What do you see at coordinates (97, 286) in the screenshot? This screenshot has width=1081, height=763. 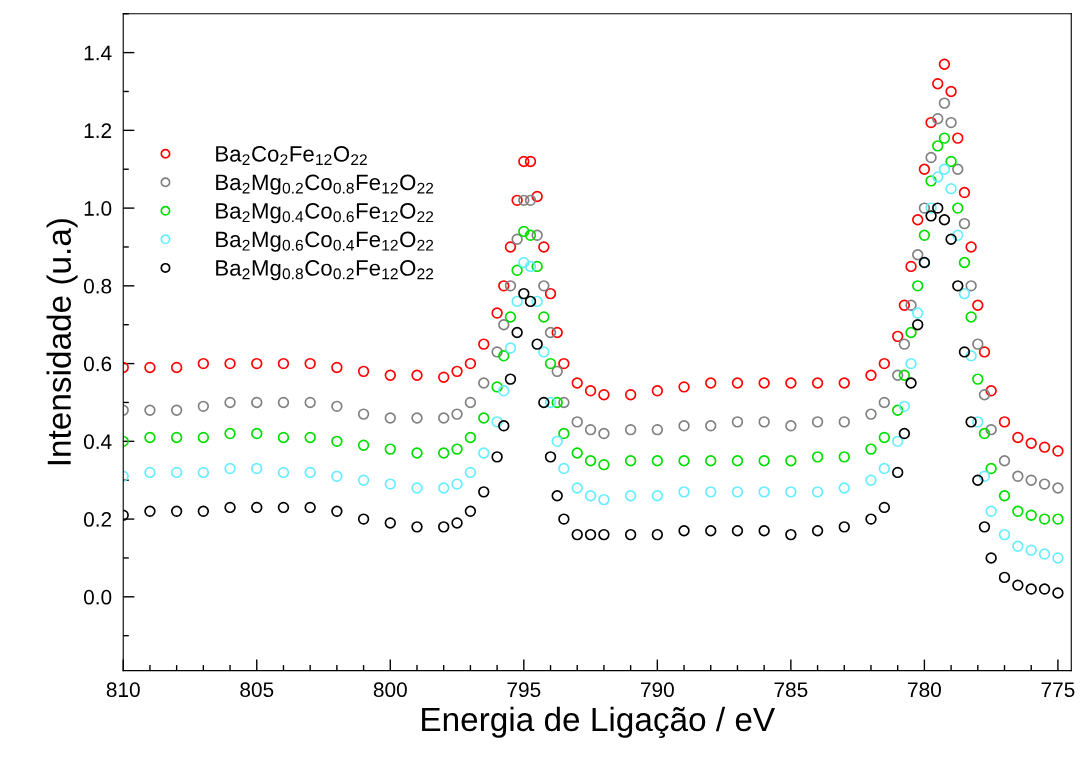 I see `y-tick-label: 0.8` at bounding box center [97, 286].